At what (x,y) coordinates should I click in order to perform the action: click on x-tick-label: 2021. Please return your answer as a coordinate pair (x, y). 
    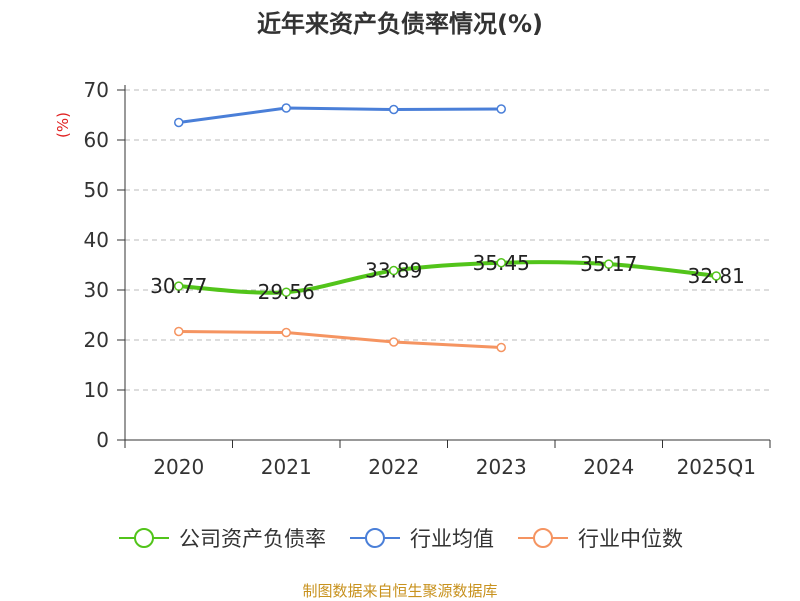
    Looking at the image, I should click on (286, 467).